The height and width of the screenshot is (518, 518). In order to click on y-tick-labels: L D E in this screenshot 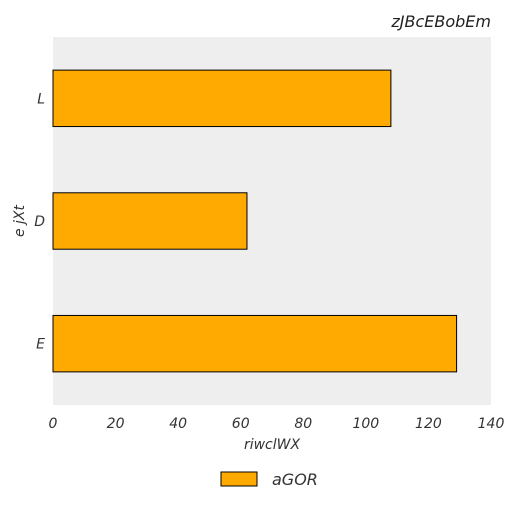, I will do `click(39, 221)`.